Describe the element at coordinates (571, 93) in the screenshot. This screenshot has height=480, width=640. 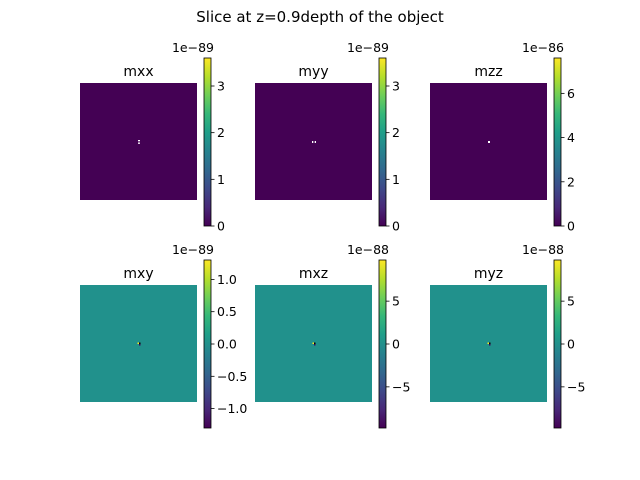
I see `colorbar-tick-label: 6` at that location.